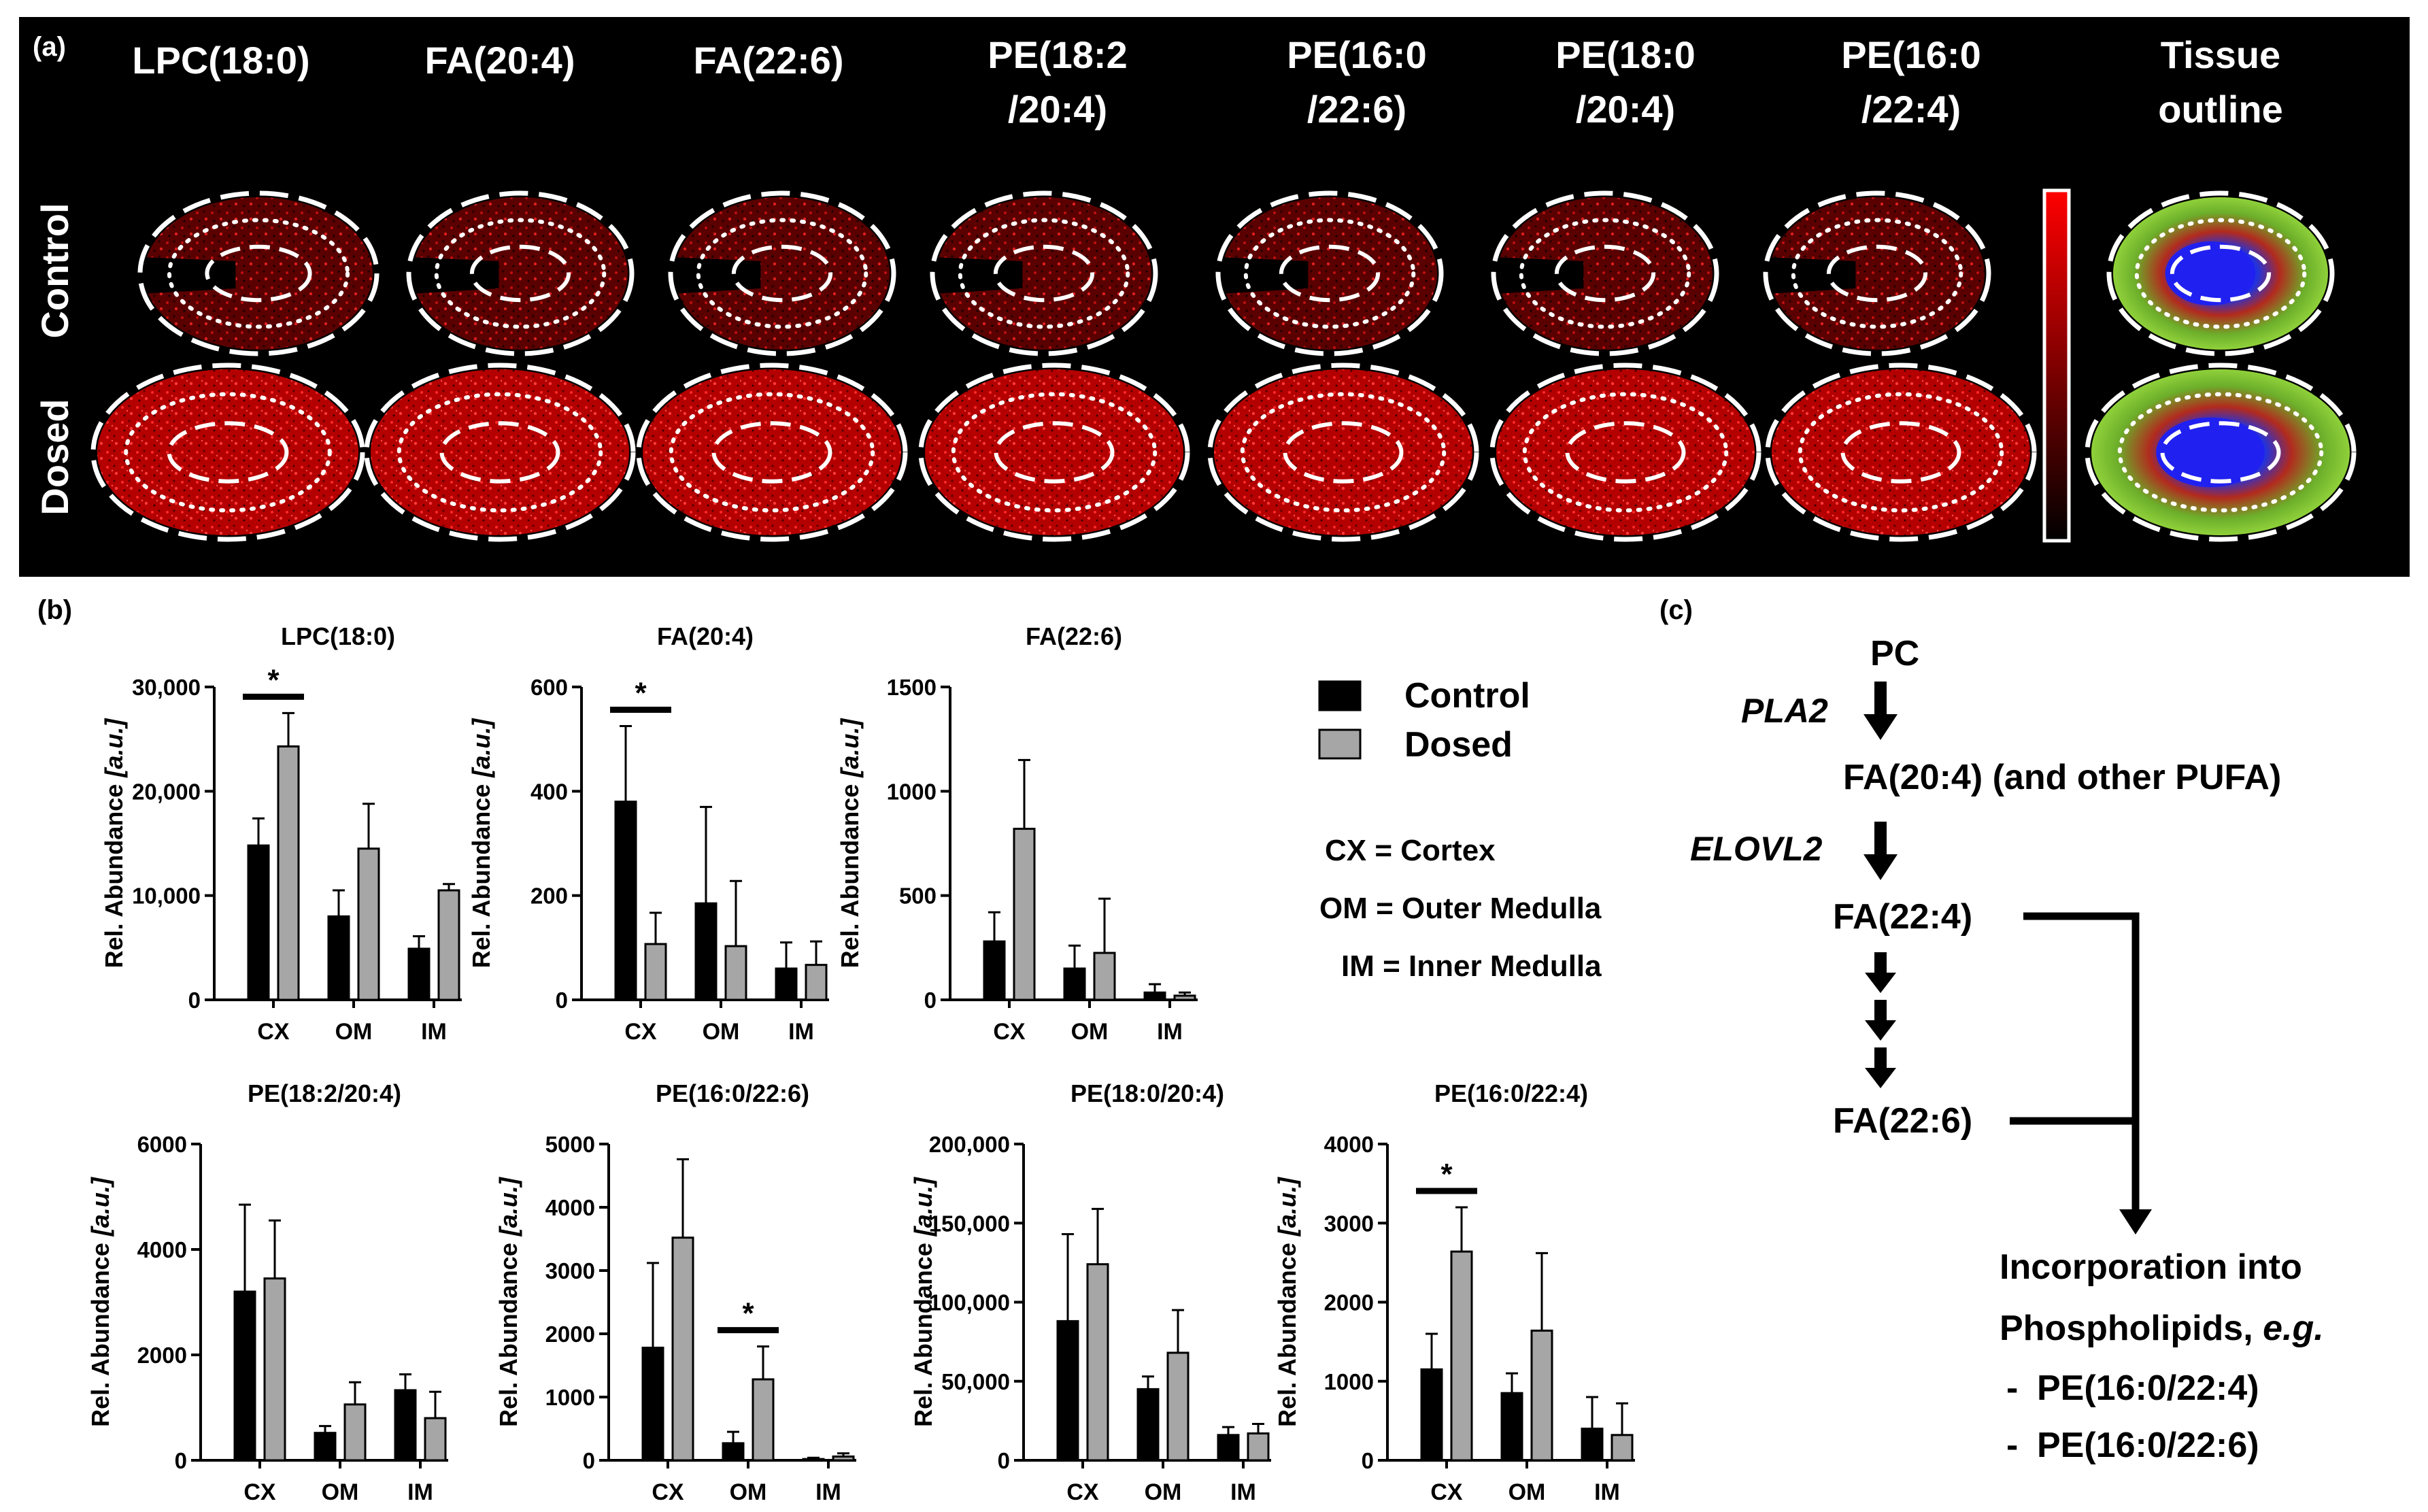  Describe the element at coordinates (274, 1369) in the screenshot. I see `chart-pe-18-2-20-4-bar-dosed-cx` at that location.